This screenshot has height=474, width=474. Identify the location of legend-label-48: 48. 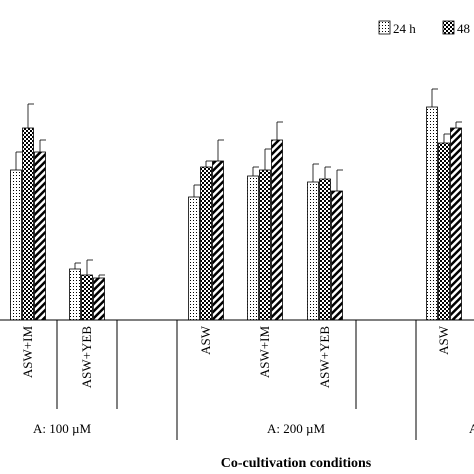
(463, 28).